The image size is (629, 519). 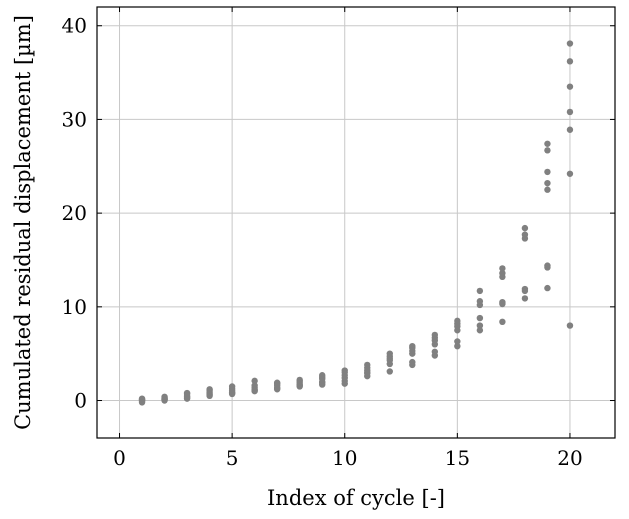 I want to click on x-tick-label: 15, so click(x=457, y=458).